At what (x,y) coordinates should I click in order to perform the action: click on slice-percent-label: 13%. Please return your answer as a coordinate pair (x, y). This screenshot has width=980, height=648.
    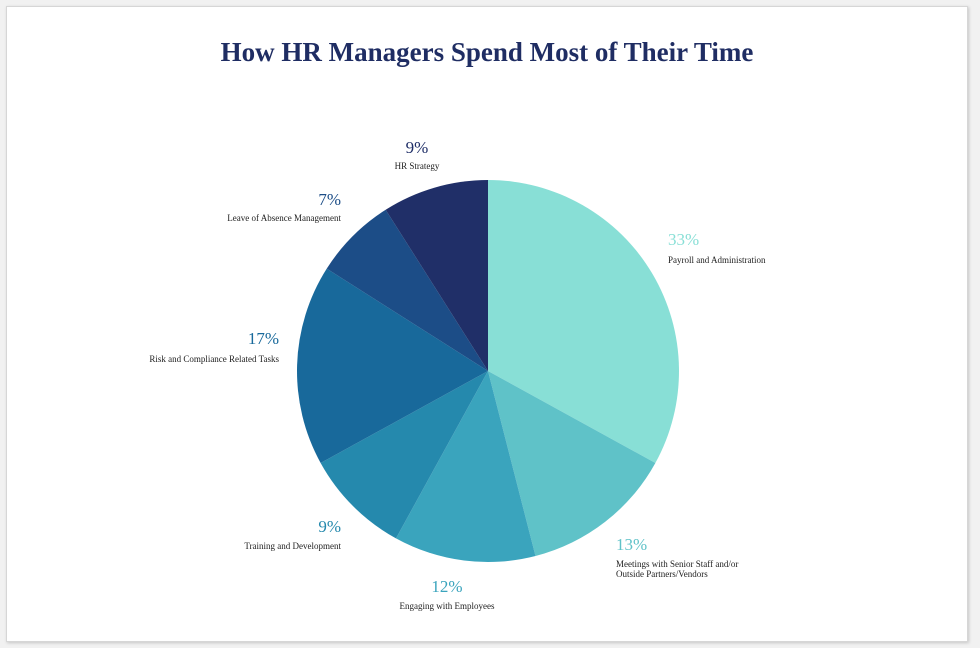
    Looking at the image, I should click on (631, 544).